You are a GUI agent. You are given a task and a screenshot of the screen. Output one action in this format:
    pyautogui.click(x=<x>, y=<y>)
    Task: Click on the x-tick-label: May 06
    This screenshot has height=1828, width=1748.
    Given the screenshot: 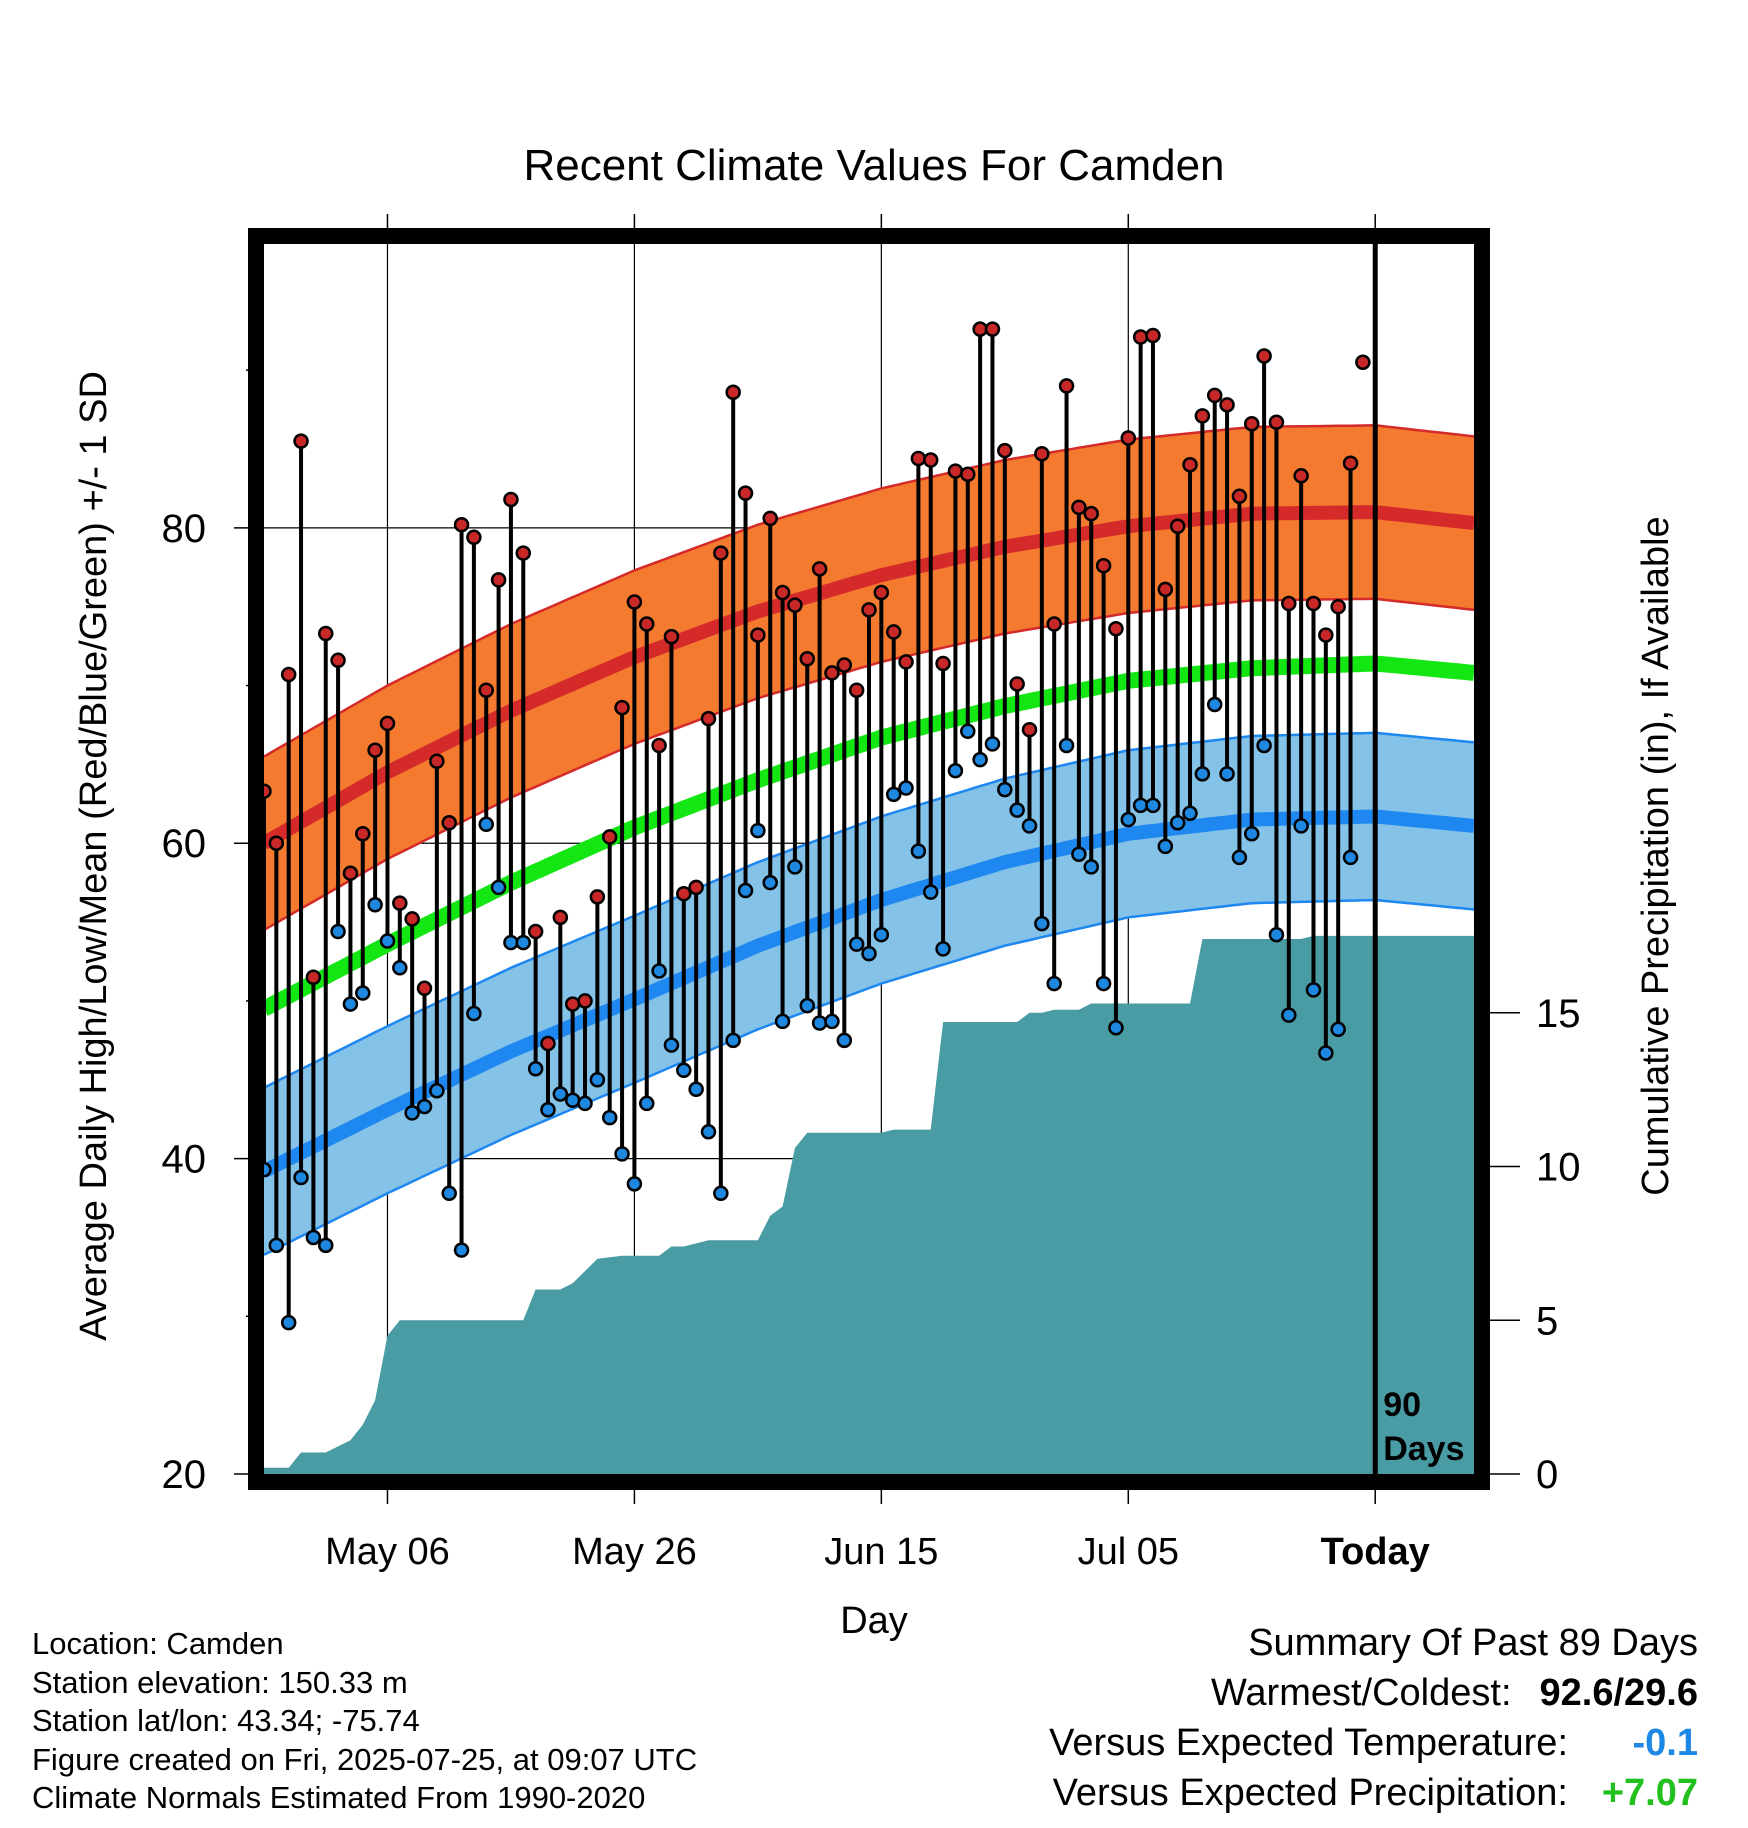 What is the action you would take?
    pyautogui.click(x=387, y=1552)
    